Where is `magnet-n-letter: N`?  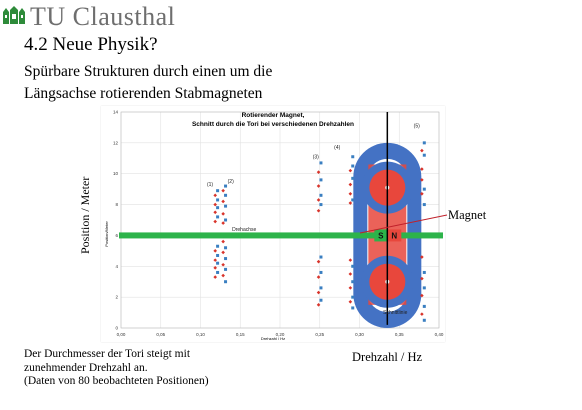
magnet-n-letter: N is located at coordinates (394, 235).